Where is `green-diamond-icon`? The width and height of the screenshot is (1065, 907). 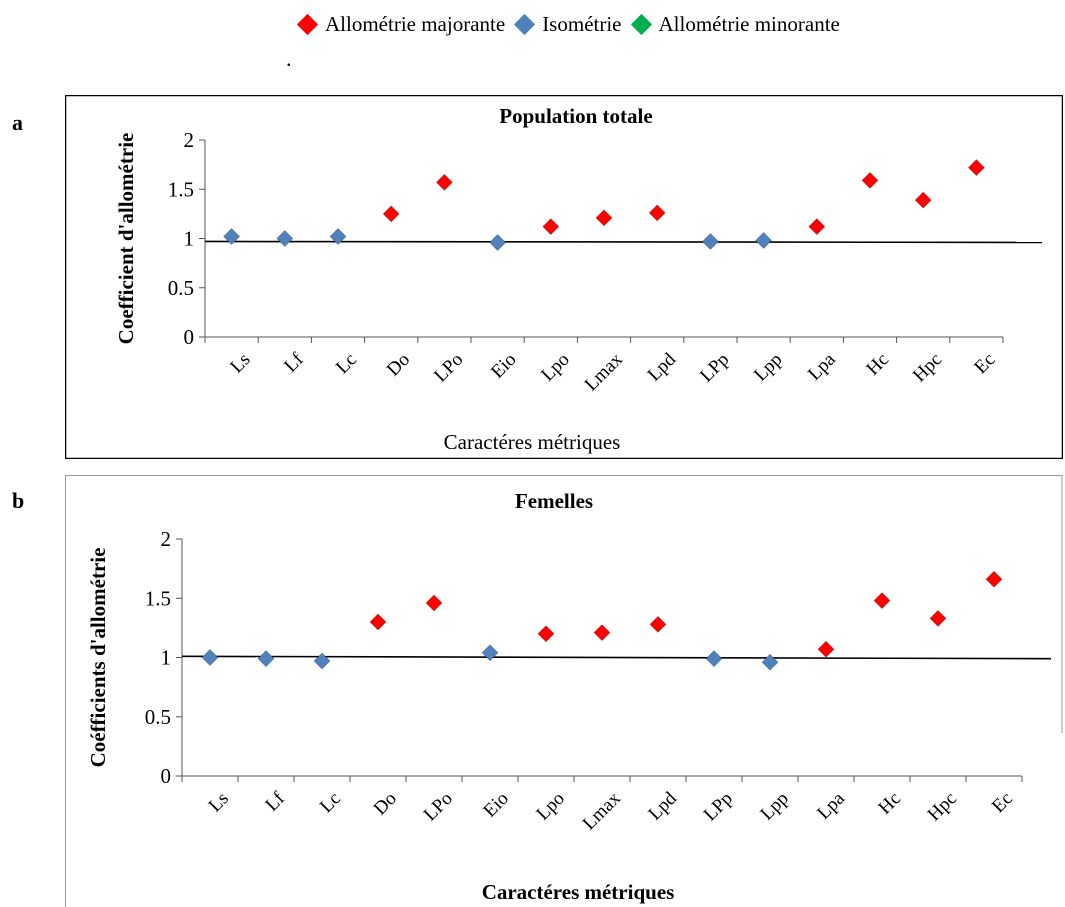 green-diamond-icon is located at coordinates (641, 24).